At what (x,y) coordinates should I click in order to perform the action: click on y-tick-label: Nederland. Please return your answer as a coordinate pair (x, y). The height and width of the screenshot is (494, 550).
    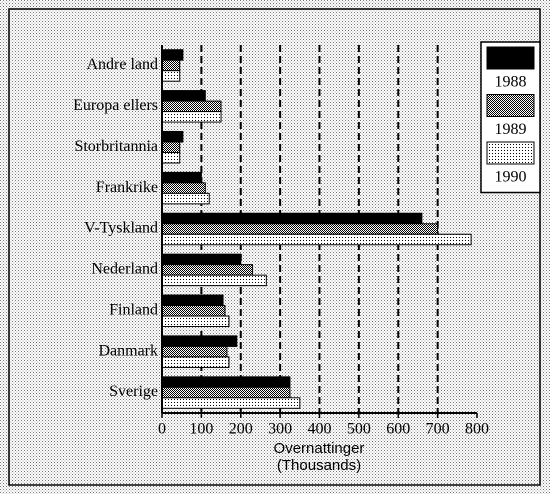
    Looking at the image, I should click on (124, 269).